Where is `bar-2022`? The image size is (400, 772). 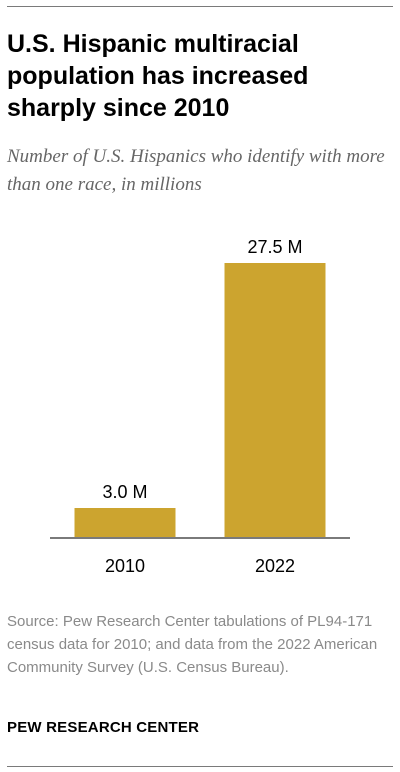 bar-2022 is located at coordinates (275, 400).